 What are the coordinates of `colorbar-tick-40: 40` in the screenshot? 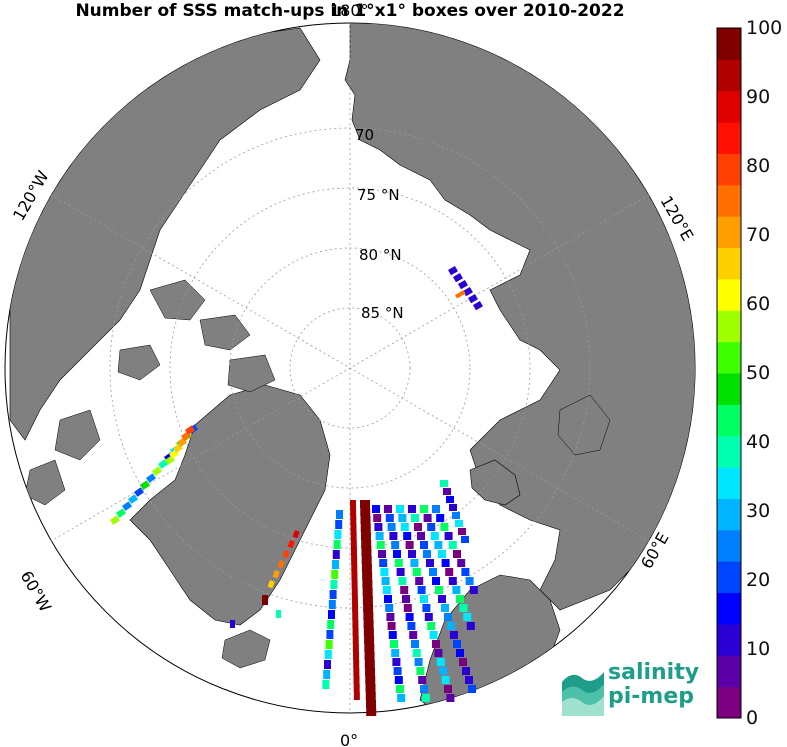 It's located at (758, 442).